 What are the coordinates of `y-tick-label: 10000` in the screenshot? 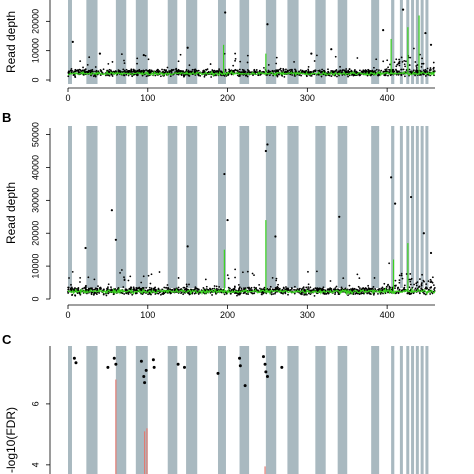 It's located at (35, 266).